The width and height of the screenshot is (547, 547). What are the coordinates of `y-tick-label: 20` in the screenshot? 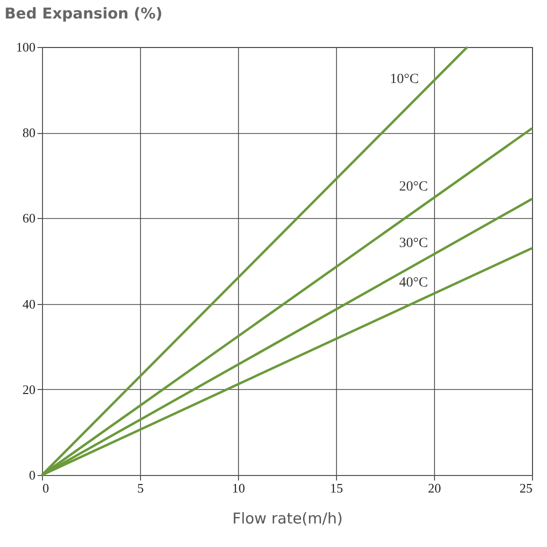 It's located at (29, 389).